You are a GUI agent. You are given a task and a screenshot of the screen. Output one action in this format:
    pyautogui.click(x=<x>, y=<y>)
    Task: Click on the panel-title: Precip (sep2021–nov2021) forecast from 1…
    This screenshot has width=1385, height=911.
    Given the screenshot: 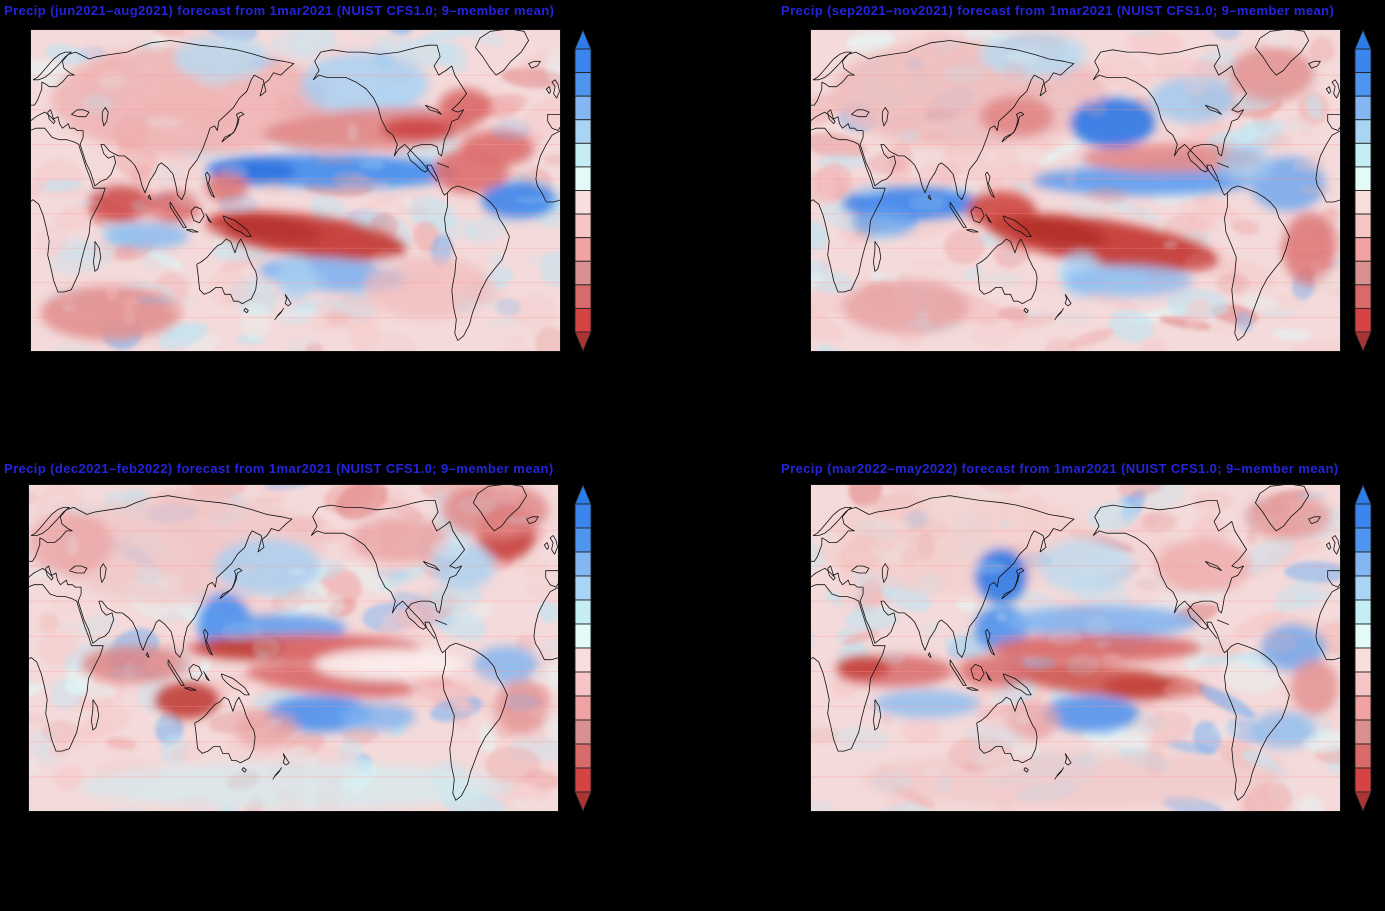 What is the action you would take?
    pyautogui.click(x=1057, y=10)
    